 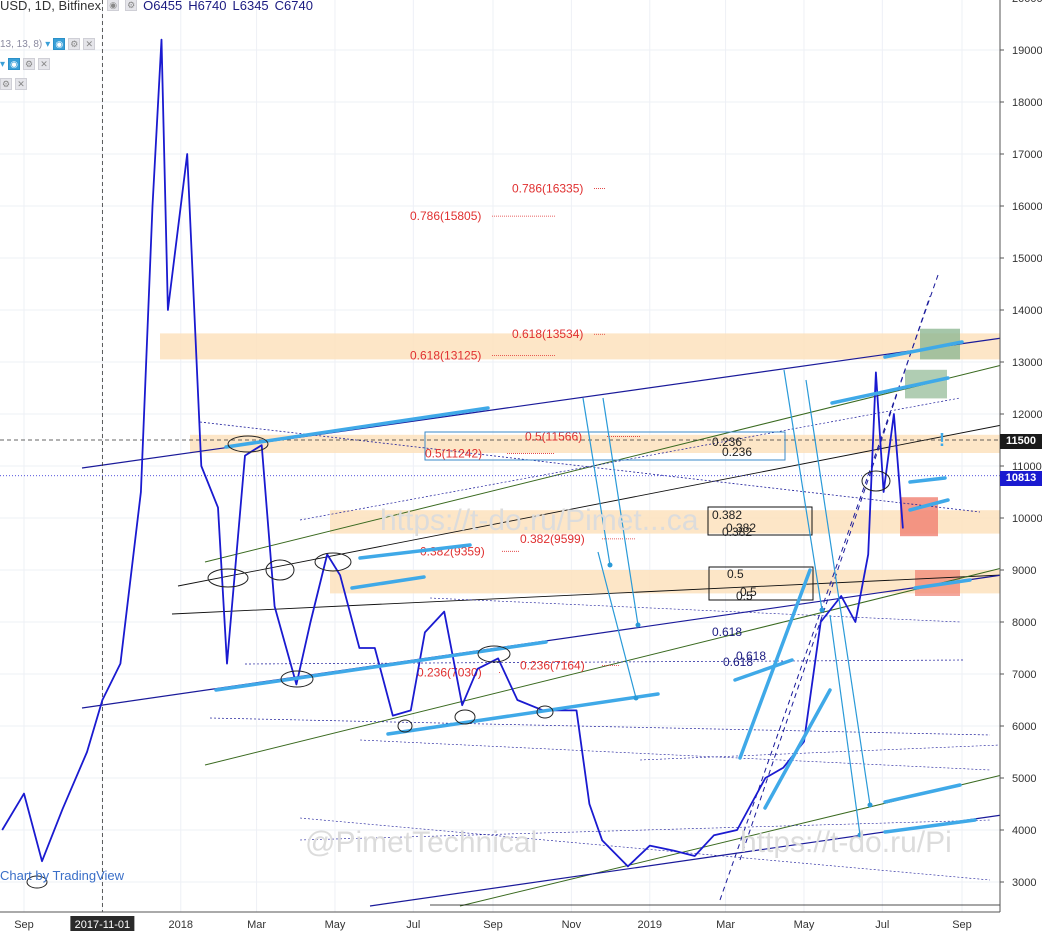 What do you see at coordinates (102, 925) in the screenshot?
I see `x-tick-label: 2017-11-01` at bounding box center [102, 925].